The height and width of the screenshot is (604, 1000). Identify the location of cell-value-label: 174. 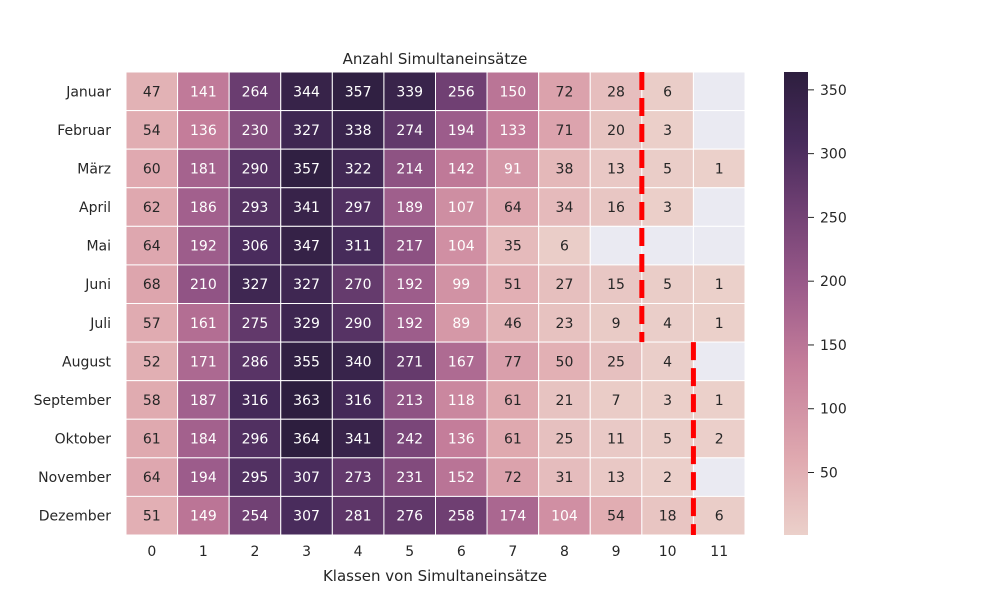
(513, 517).